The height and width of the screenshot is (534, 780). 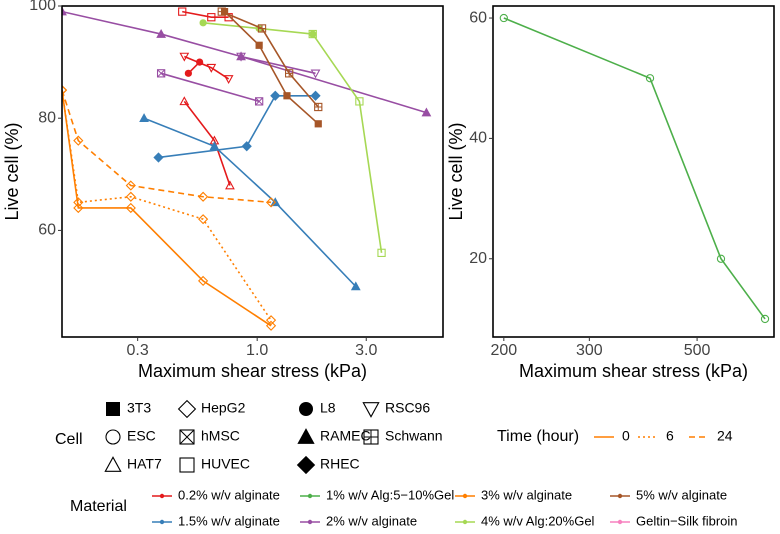 I want to click on x-tick-label: 0.3, so click(x=138, y=350).